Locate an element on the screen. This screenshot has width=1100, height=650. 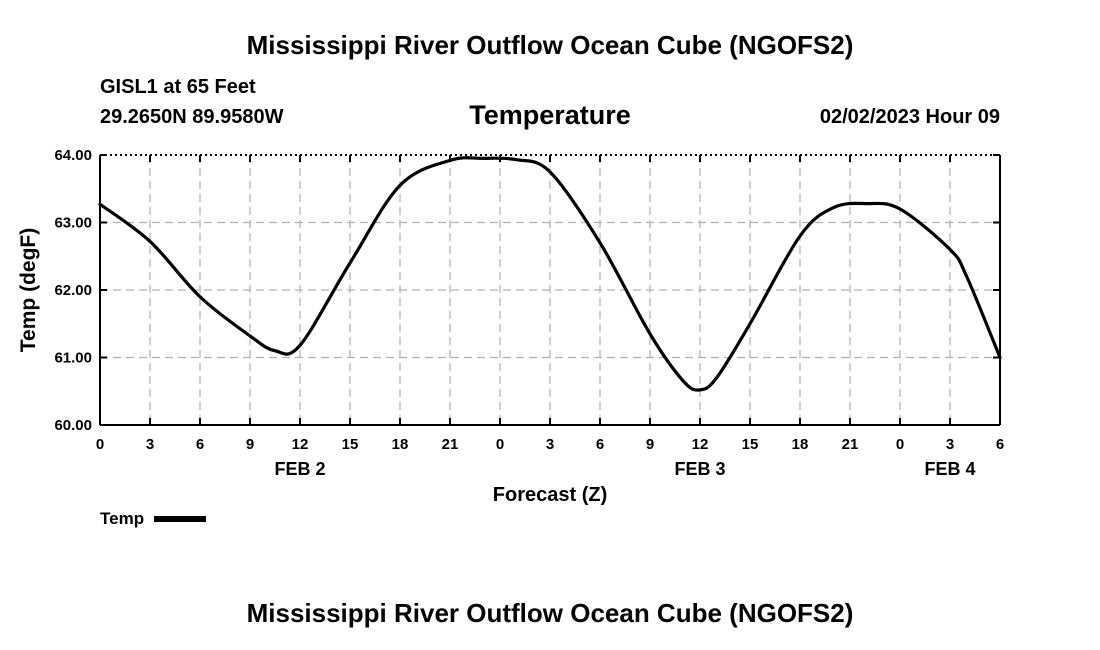
chart-subtitle: Temperature is located at coordinates (550, 115).